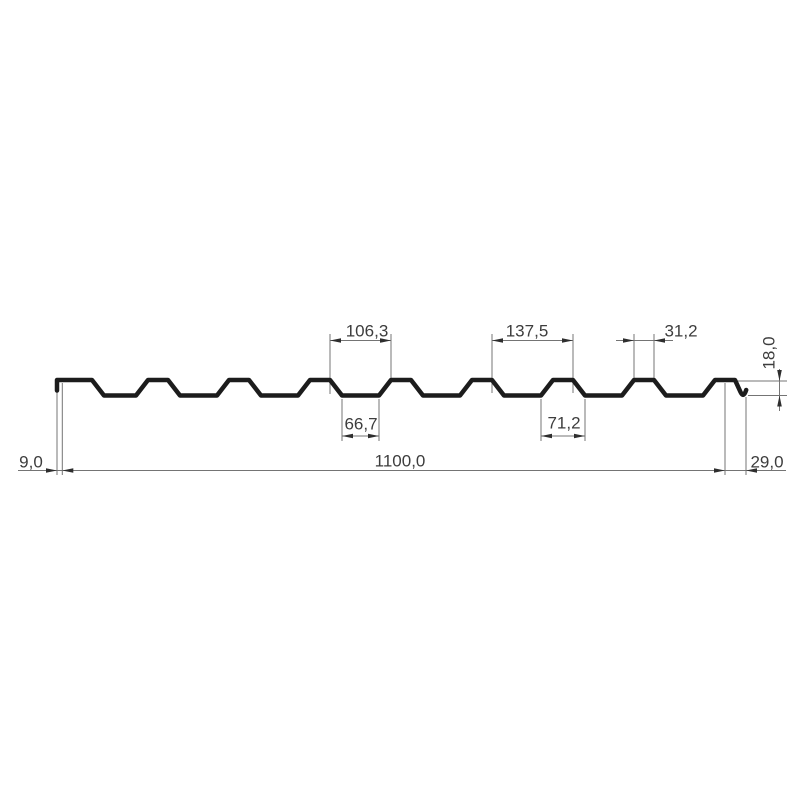 The height and width of the screenshot is (800, 800). I want to click on dim-label-valley-bottom-width: 66,7, so click(361, 423).